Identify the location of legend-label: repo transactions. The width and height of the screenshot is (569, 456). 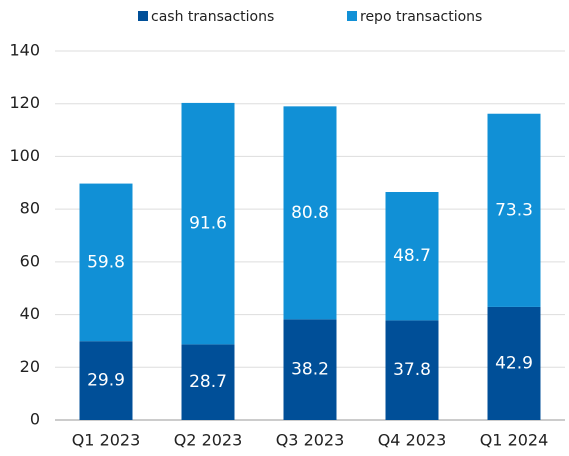
(421, 17).